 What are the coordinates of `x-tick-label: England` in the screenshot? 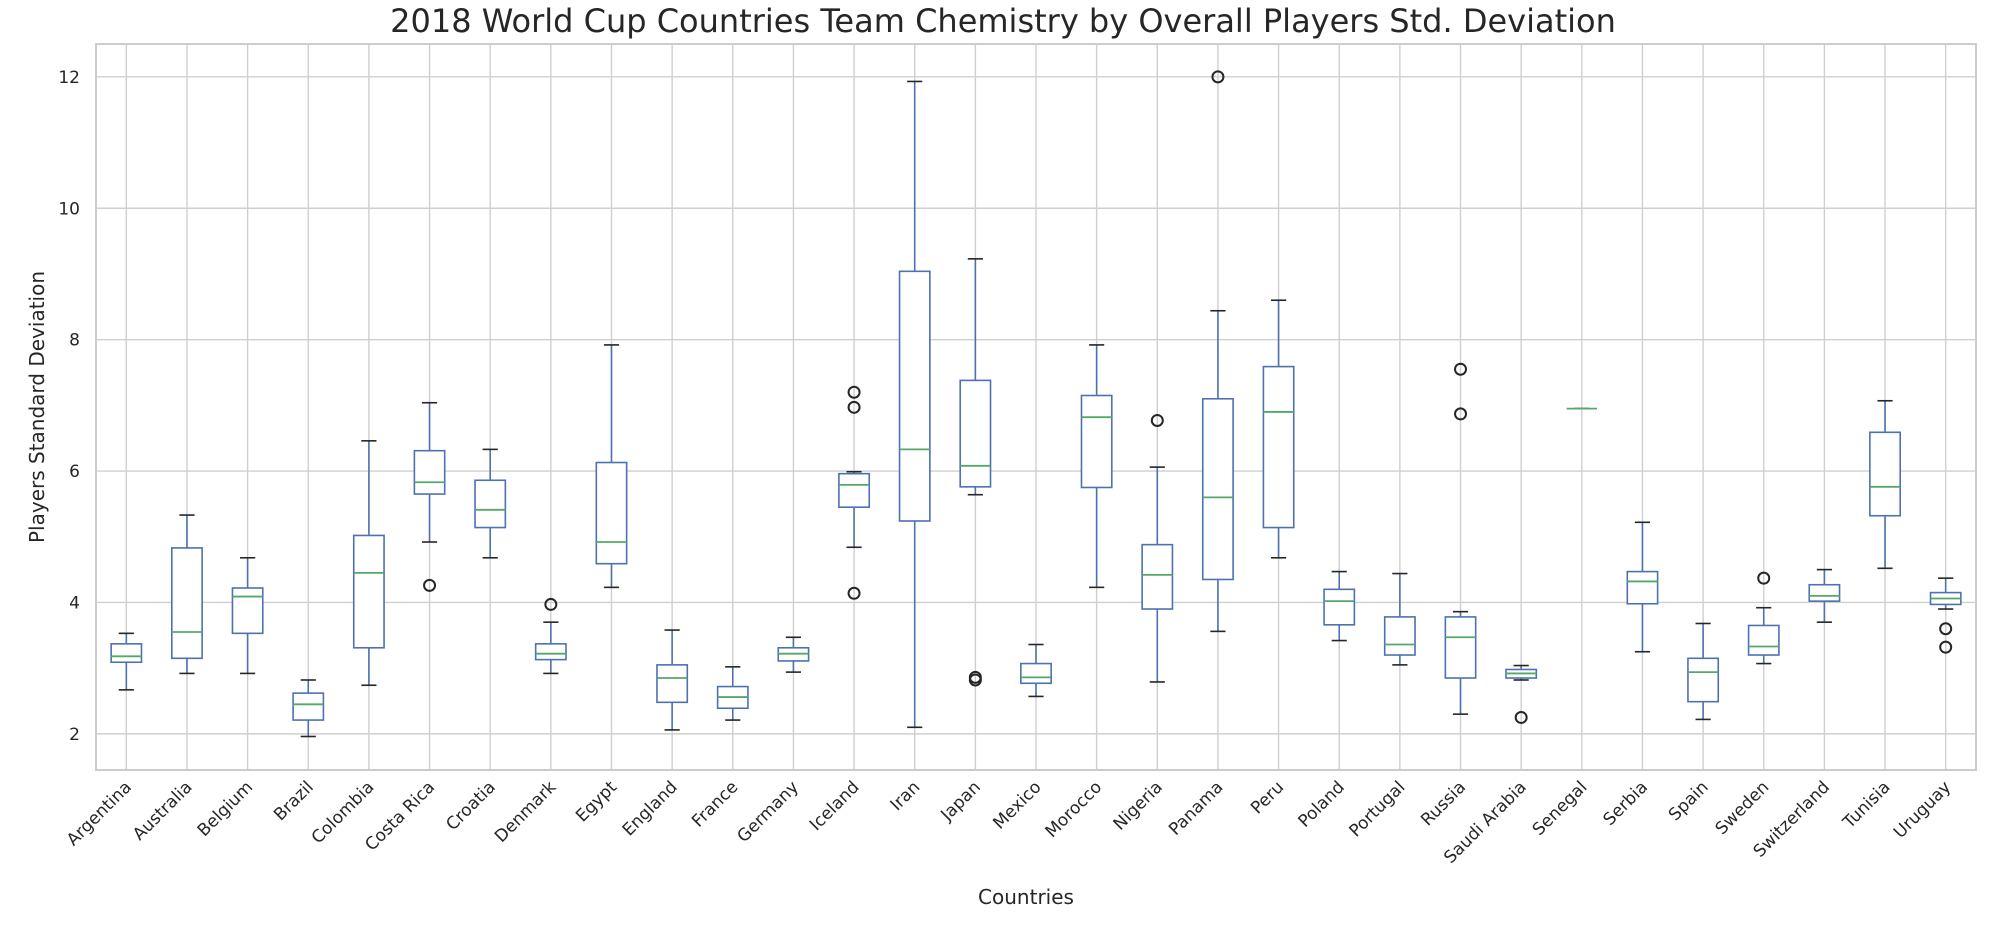 It's located at (650, 808).